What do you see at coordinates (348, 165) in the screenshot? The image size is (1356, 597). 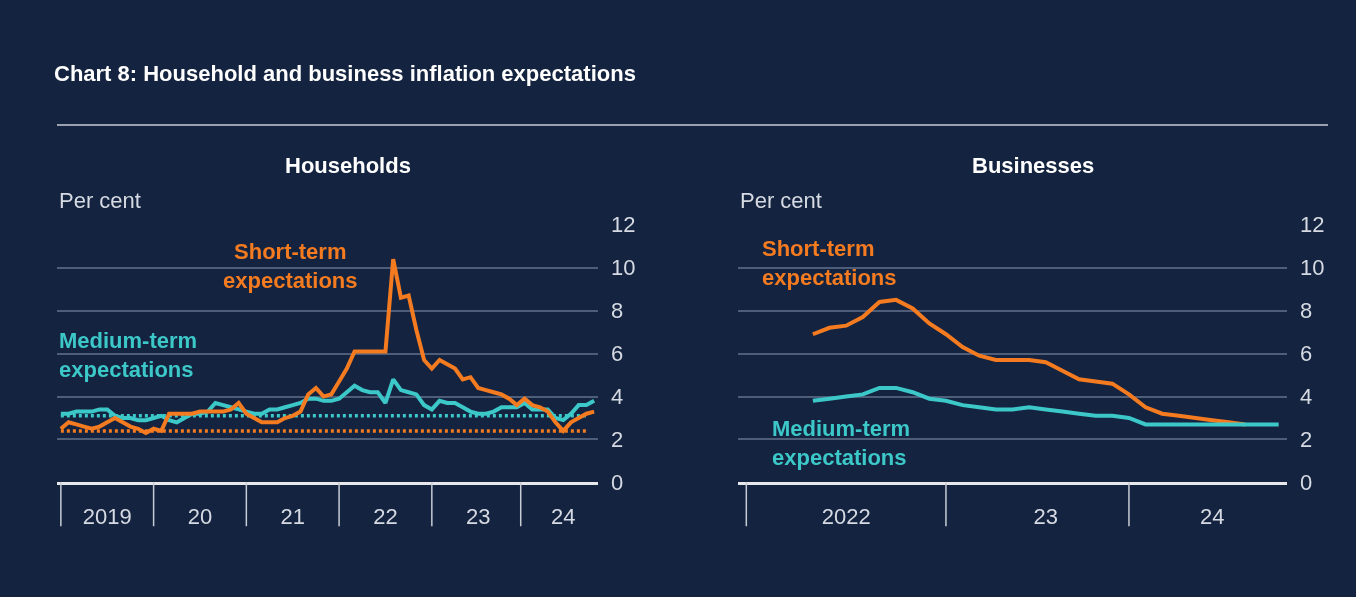 I see `chart-subtitle: Households` at bounding box center [348, 165].